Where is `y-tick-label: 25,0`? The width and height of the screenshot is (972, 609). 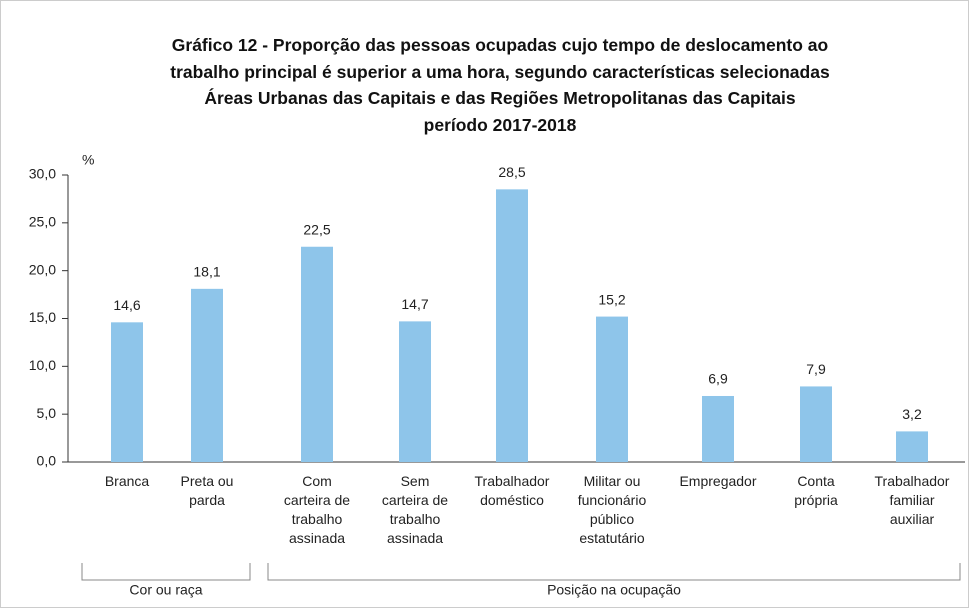 y-tick-label: 25,0 is located at coordinates (42, 222).